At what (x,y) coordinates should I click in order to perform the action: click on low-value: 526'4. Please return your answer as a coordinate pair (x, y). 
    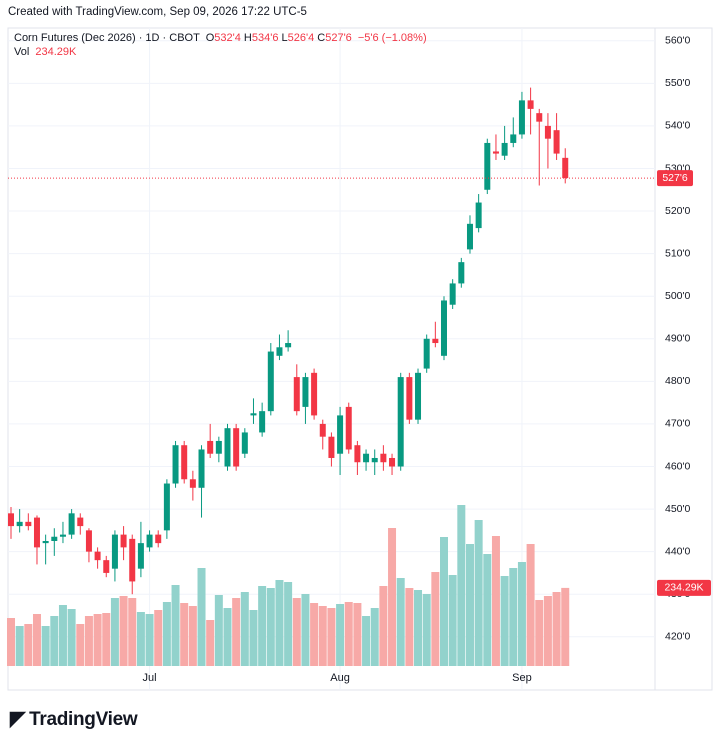
    Looking at the image, I should click on (301, 38).